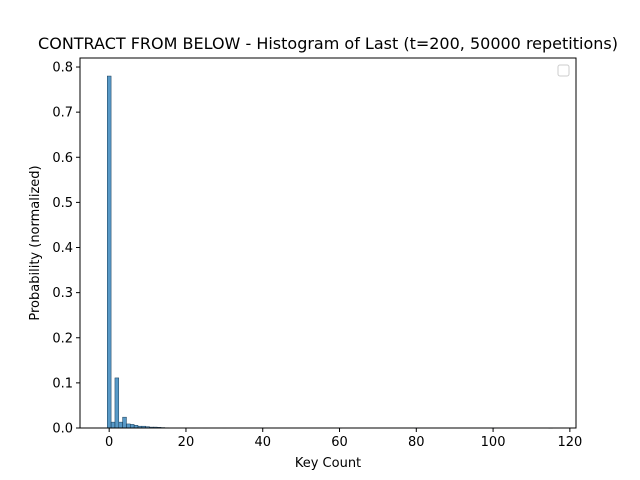 This screenshot has height=480, width=640. Describe the element at coordinates (416, 442) in the screenshot. I see `x-tick-label: 80` at that location.